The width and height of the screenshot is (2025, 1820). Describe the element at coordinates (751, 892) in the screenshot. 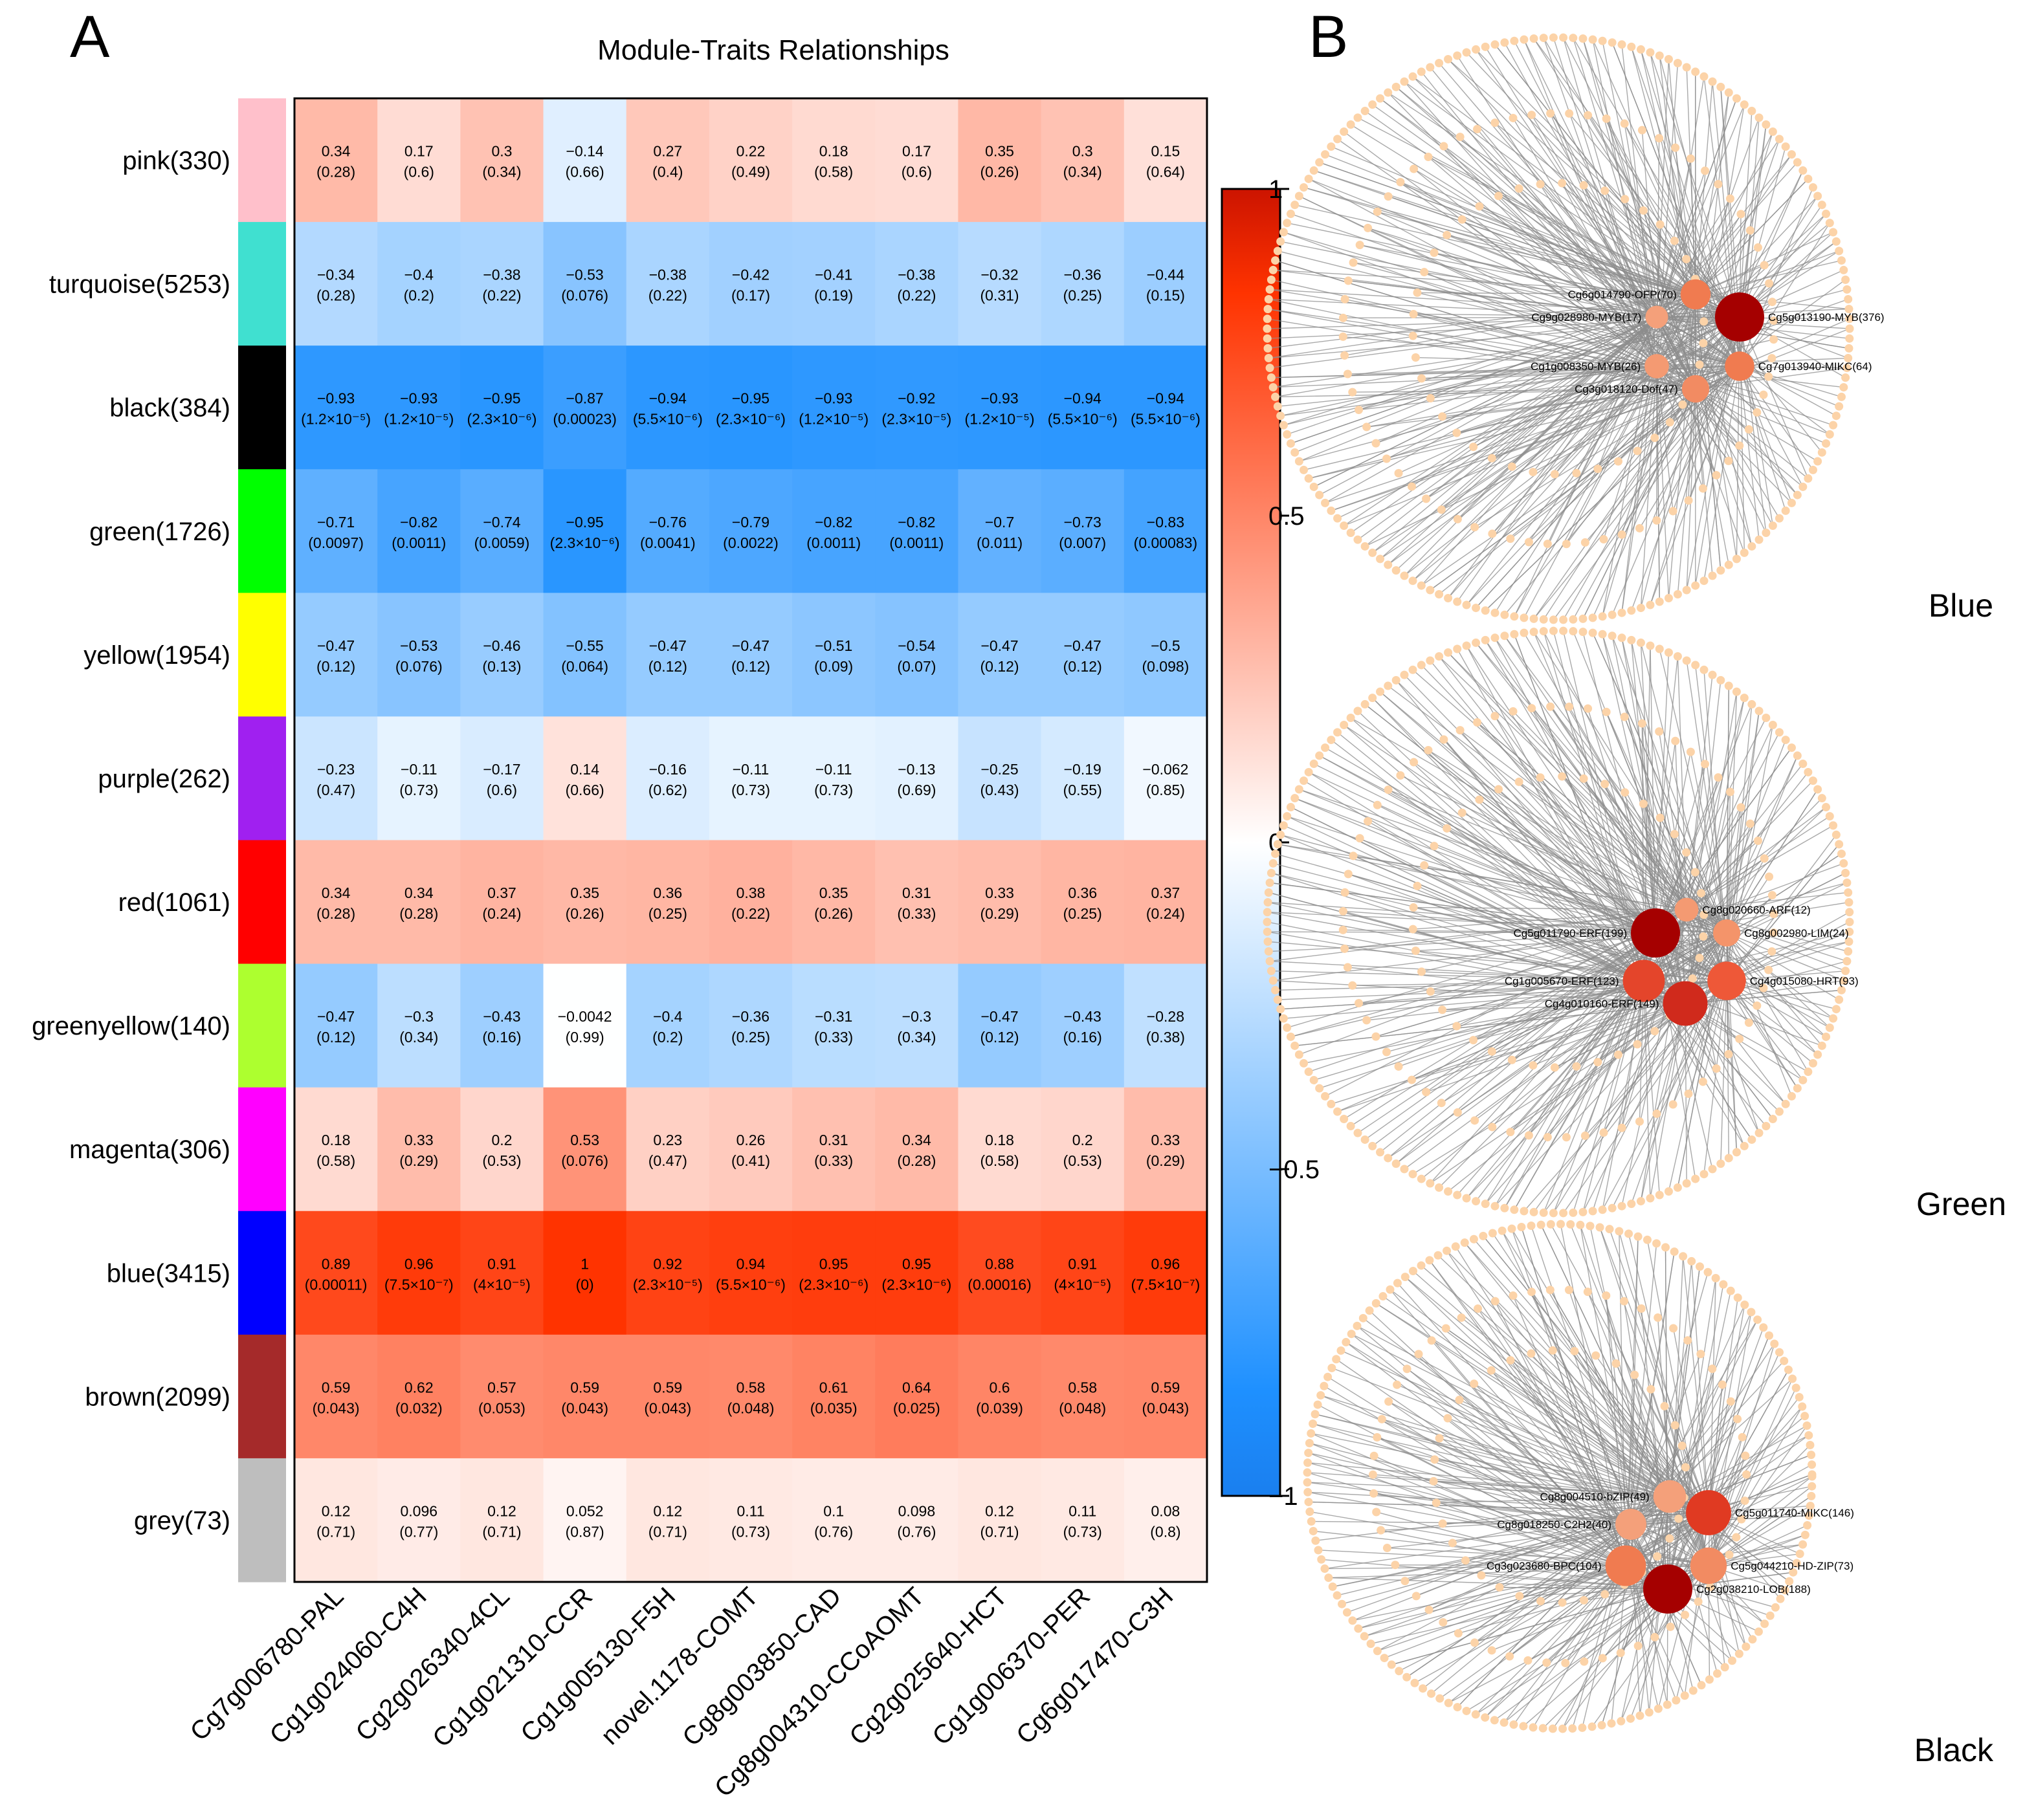

I see `cell-correlation: 0.38` at that location.